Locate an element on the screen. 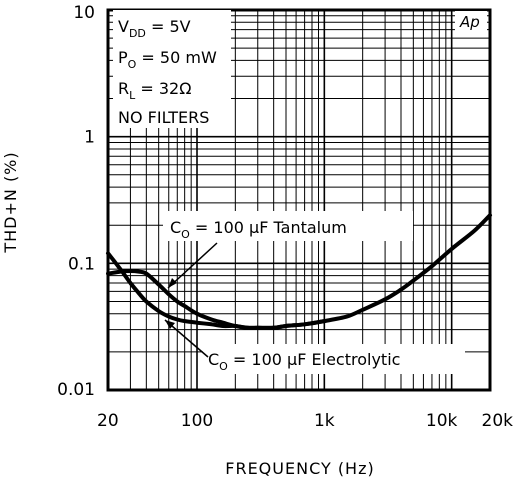 The image size is (513, 480). x-tick-label: 100 is located at coordinates (197, 421).